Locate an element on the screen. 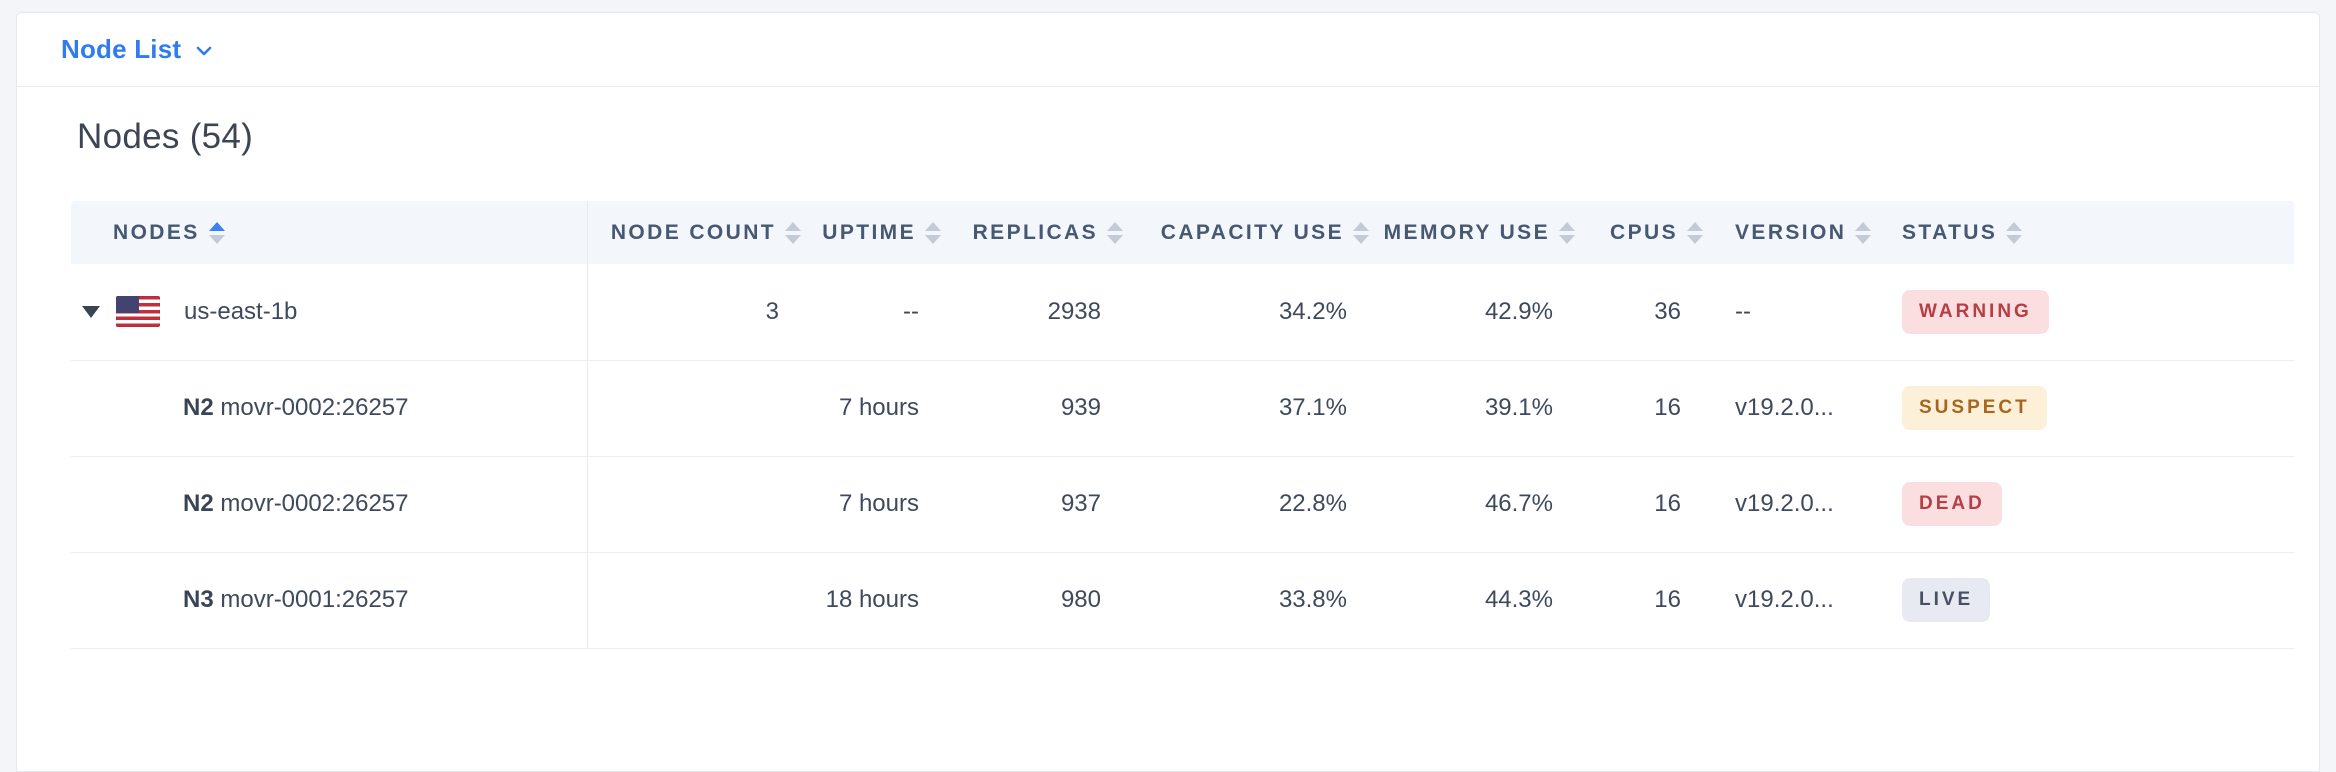 This screenshot has width=2336, height=772. node-list-dropdown: Node List is located at coordinates (137, 49).